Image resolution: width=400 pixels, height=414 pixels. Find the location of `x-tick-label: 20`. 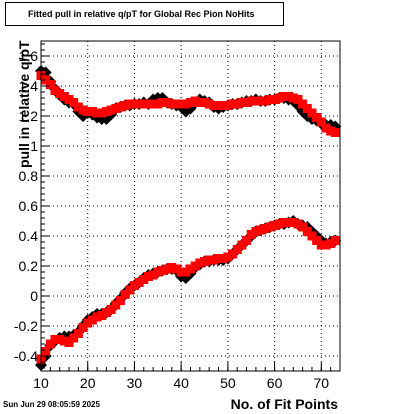

x-tick-label: 20 is located at coordinates (88, 383).